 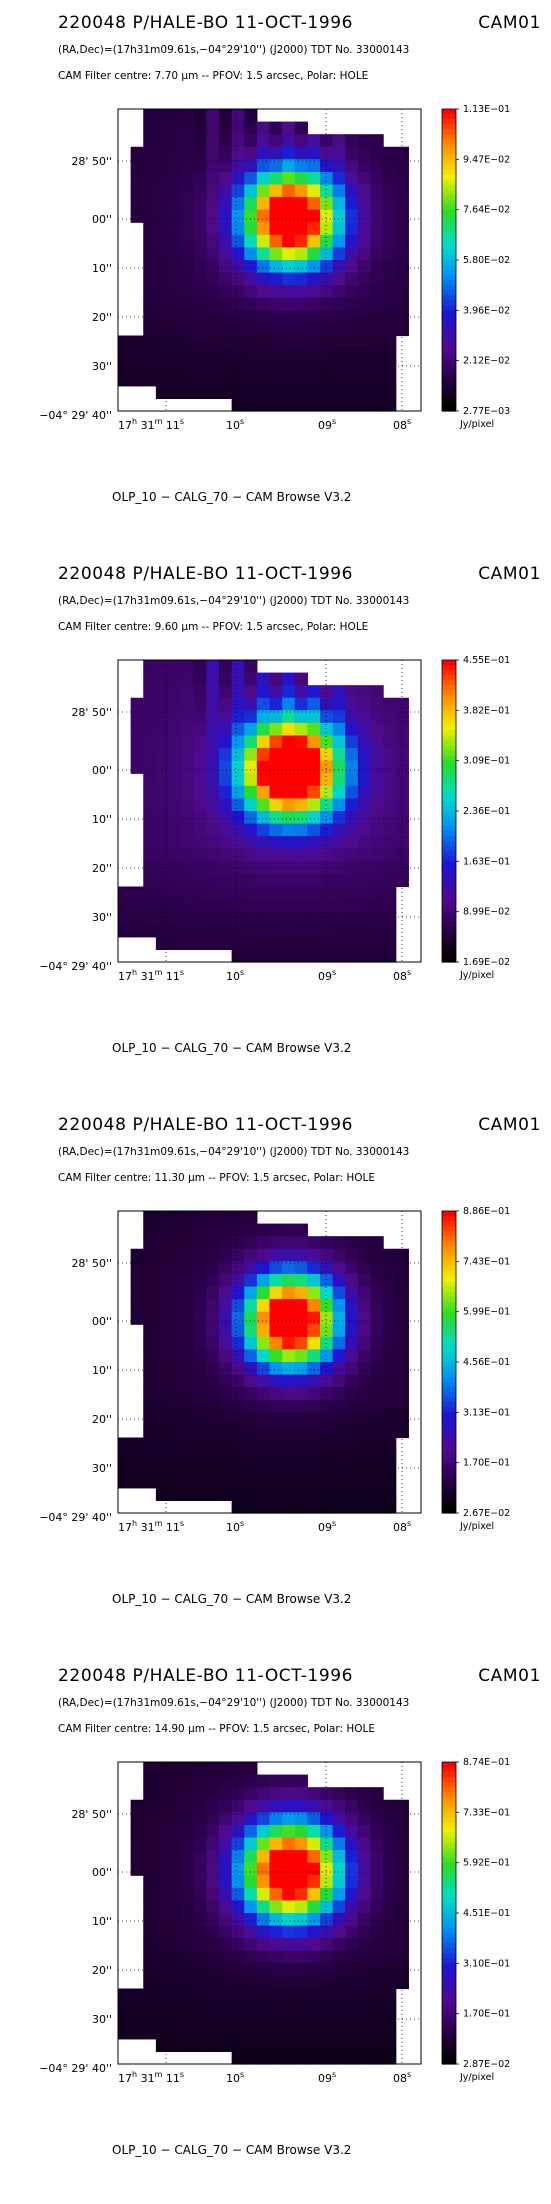 What do you see at coordinates (327, 975) in the screenshot?
I see `ra-tick-label: 09s` at bounding box center [327, 975].